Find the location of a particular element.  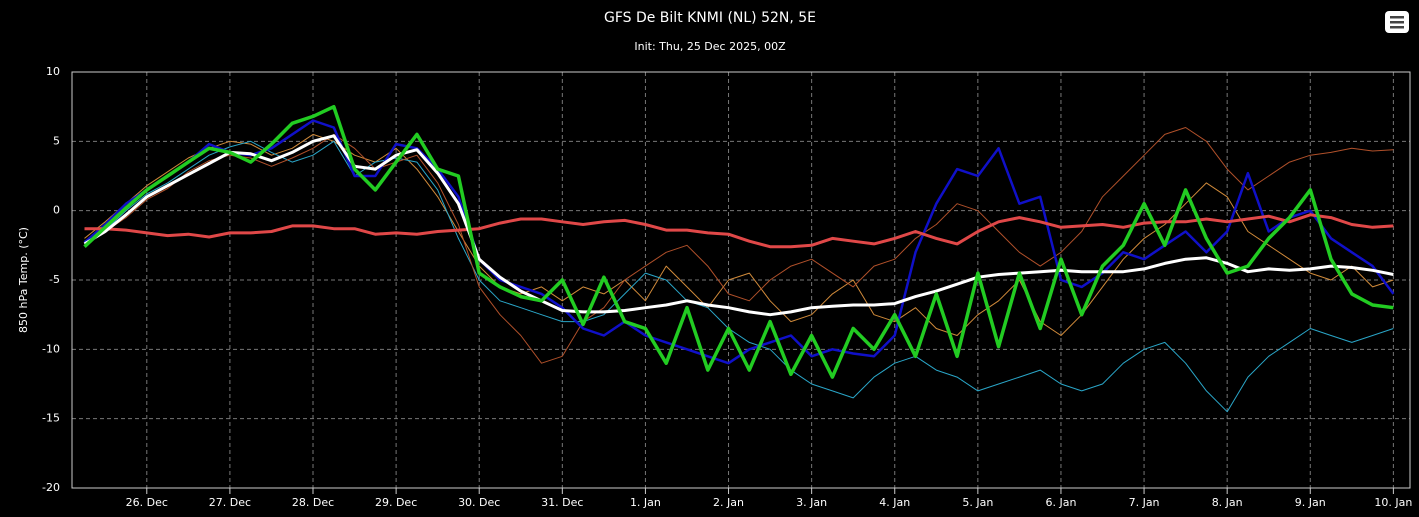

x-tick-label: 31. Dec is located at coordinates (562, 502).